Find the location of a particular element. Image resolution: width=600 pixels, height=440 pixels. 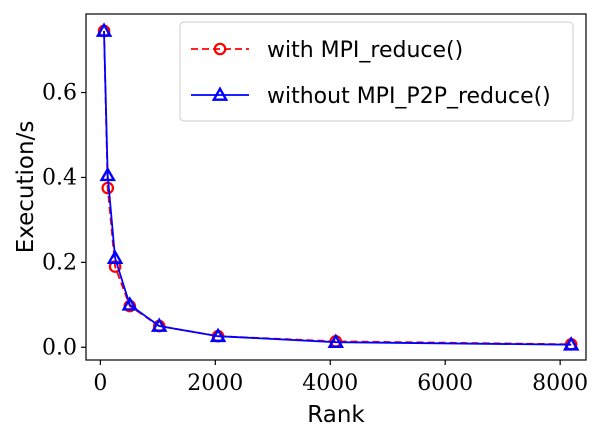

y-tick-label: 0.0 is located at coordinates (59, 347).